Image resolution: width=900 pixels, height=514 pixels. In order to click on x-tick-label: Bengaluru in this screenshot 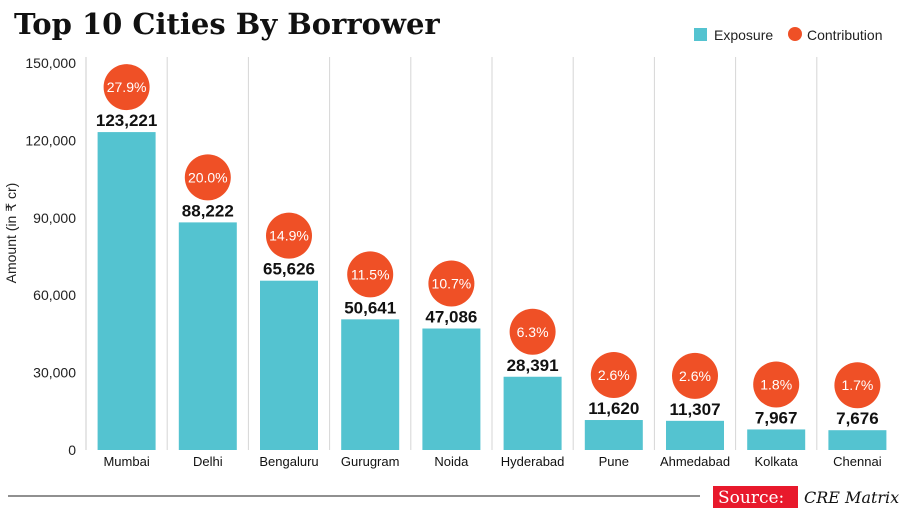, I will do `click(288, 461)`.